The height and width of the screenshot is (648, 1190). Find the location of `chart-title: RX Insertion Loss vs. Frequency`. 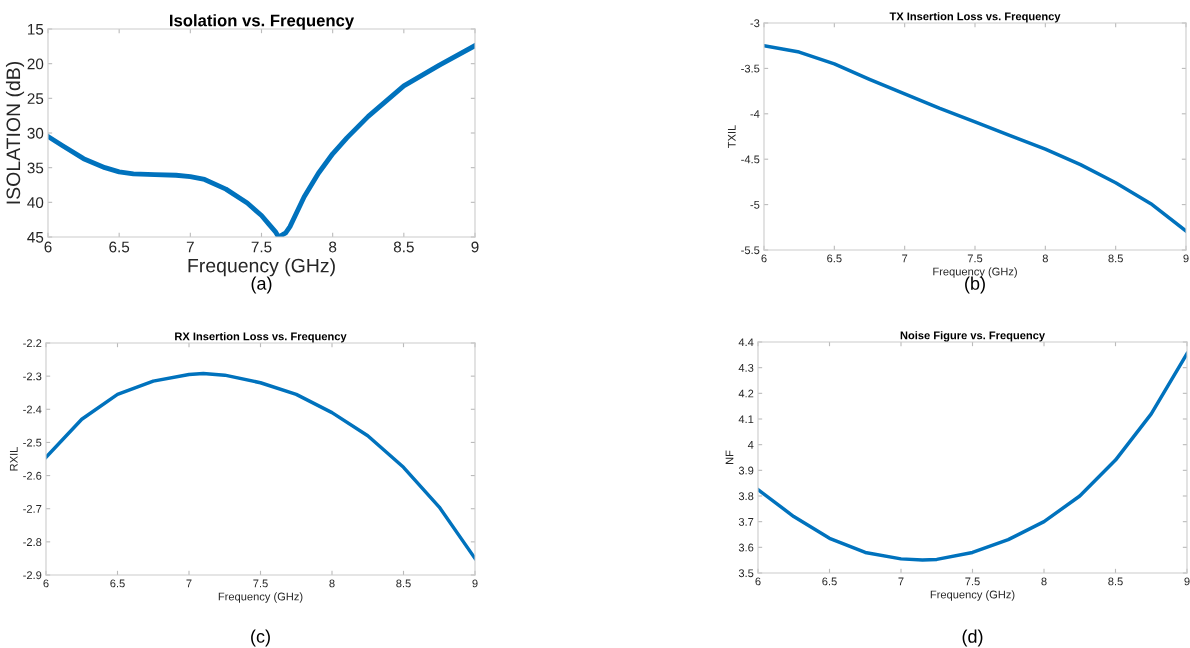

chart-title: RX Insertion Loss vs. Frequency is located at coordinates (261, 337).